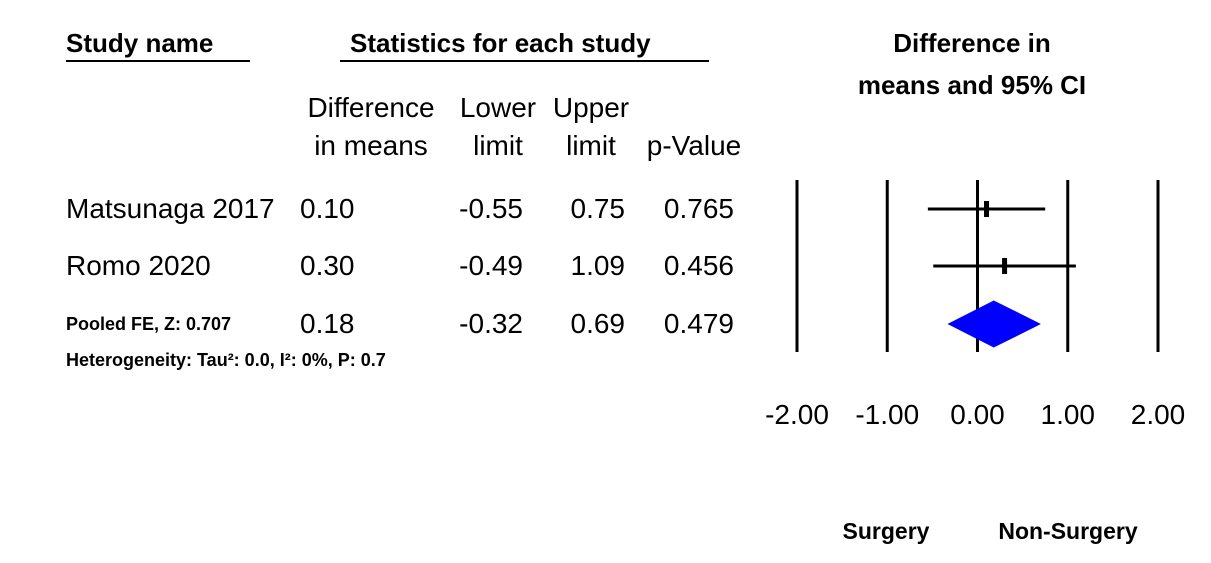 The width and height of the screenshot is (1211, 563). Describe the element at coordinates (371, 107) in the screenshot. I see `col-diff-line1: Difference` at that location.